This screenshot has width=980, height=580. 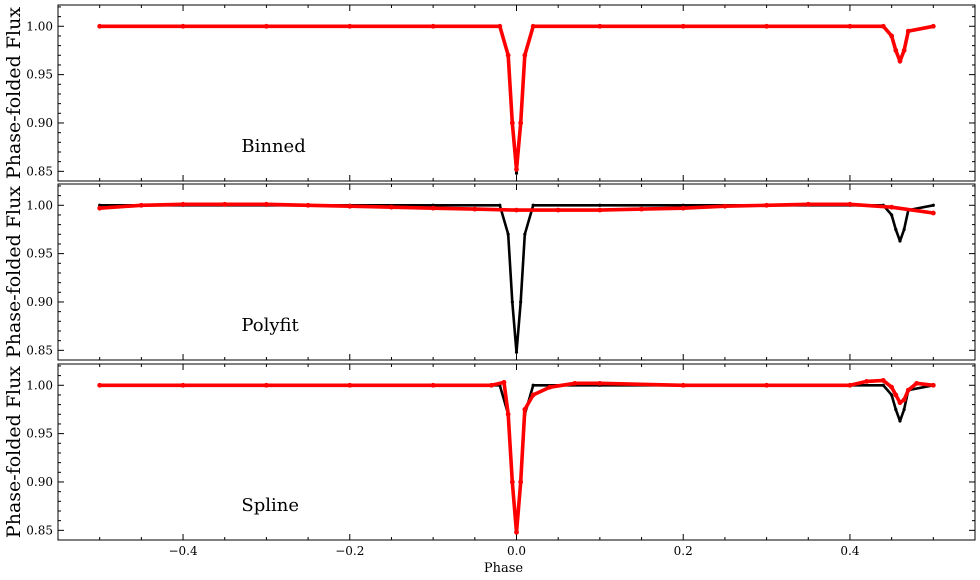 What do you see at coordinates (349, 551) in the screenshot?
I see `x-tick-label: −0.2` at bounding box center [349, 551].